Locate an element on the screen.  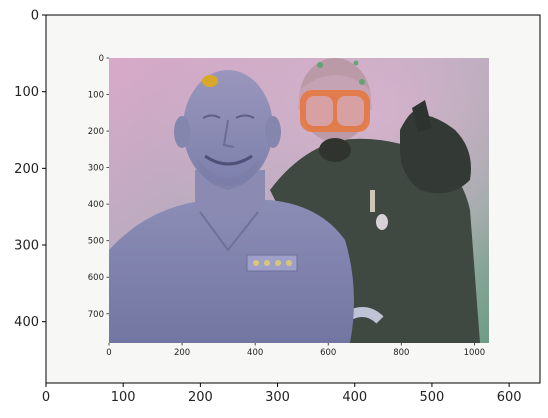
inner-y-tick-label: 0 is located at coordinates (101, 59).